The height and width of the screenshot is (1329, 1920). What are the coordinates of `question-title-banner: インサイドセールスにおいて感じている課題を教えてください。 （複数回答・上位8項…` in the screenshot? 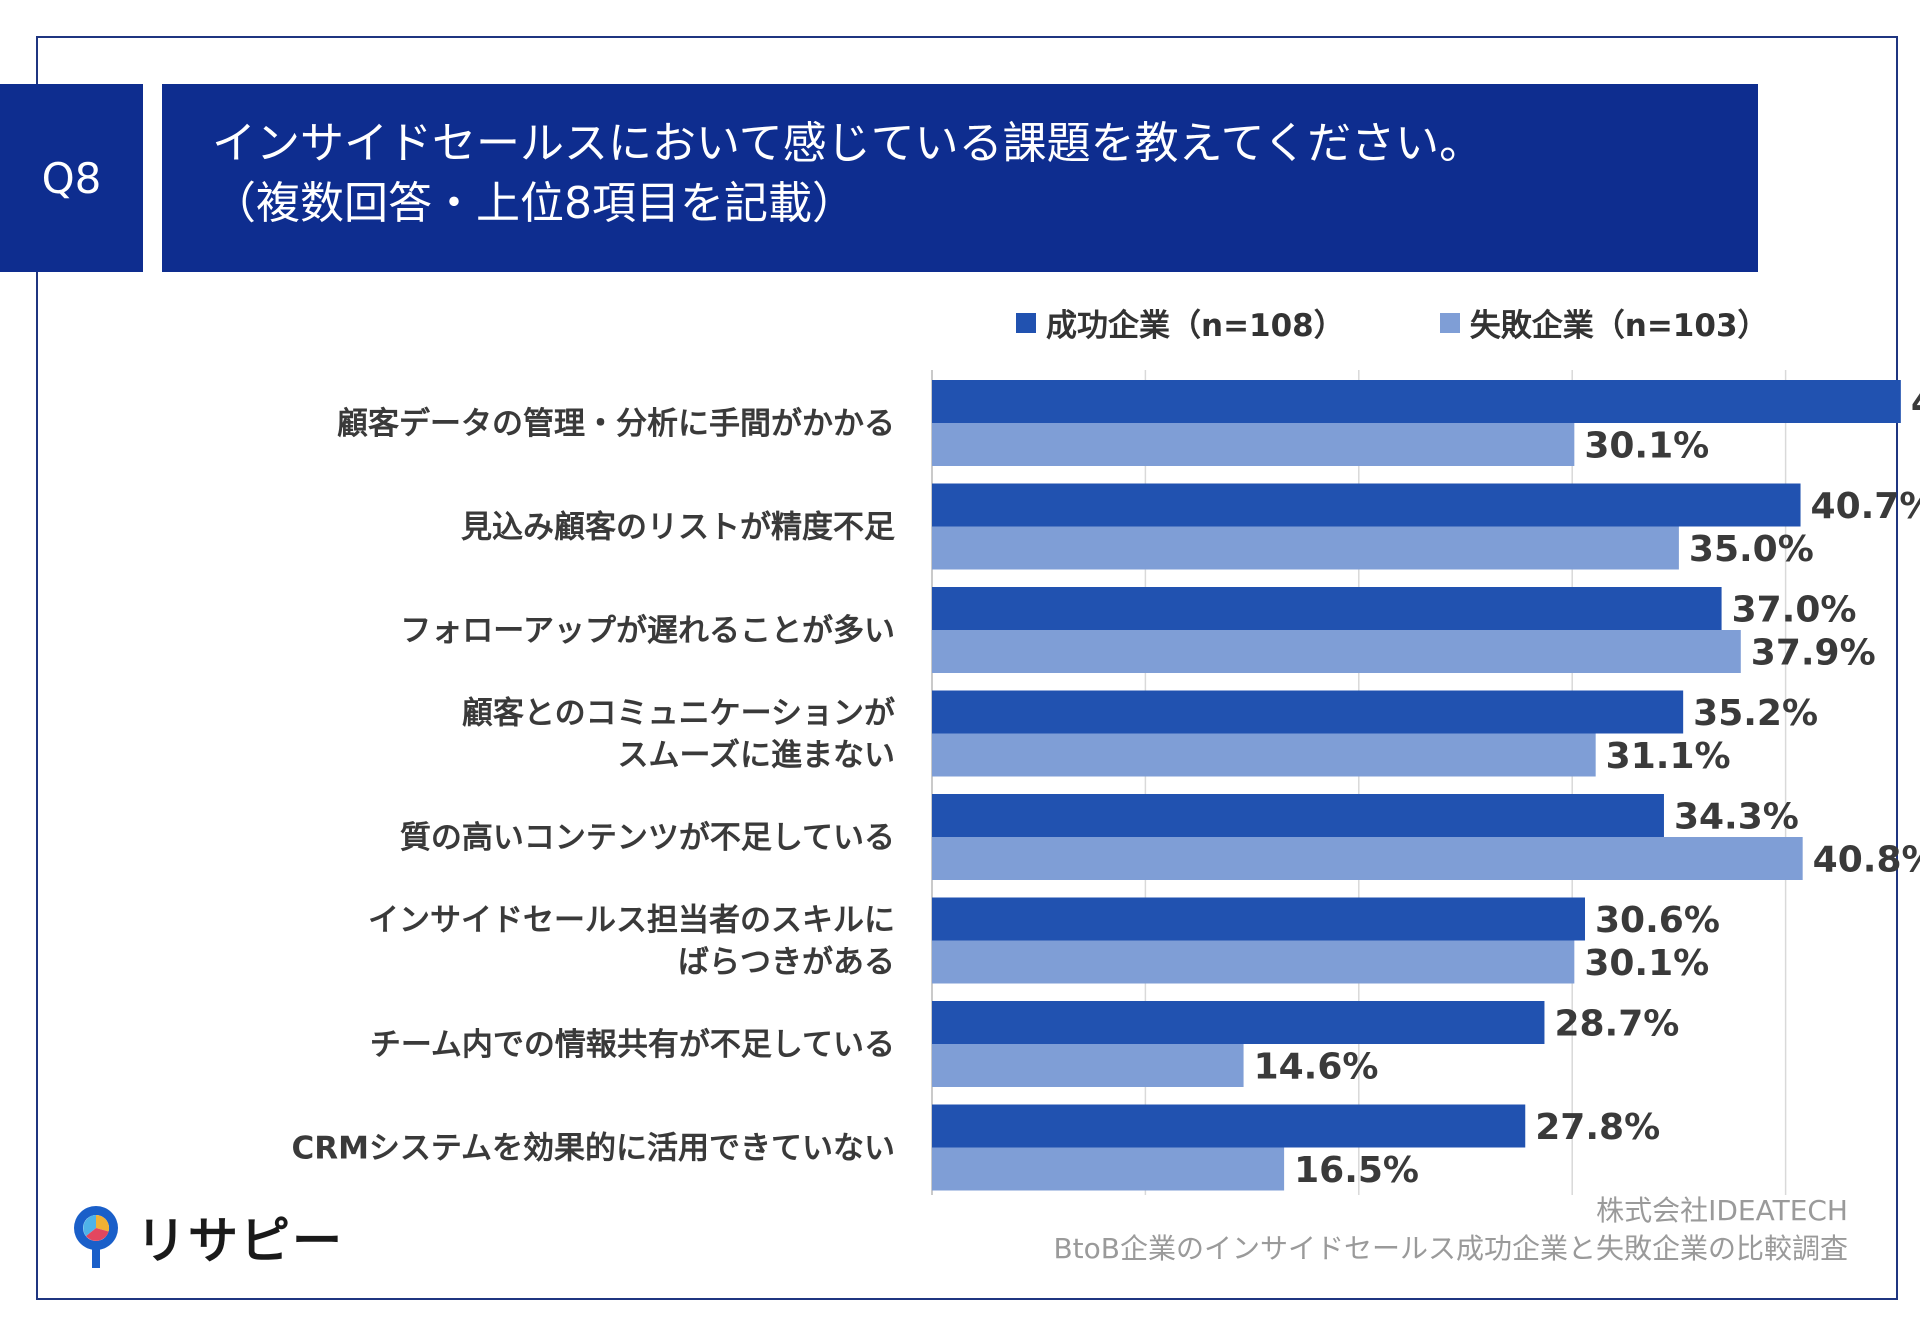 It's located at (960, 178).